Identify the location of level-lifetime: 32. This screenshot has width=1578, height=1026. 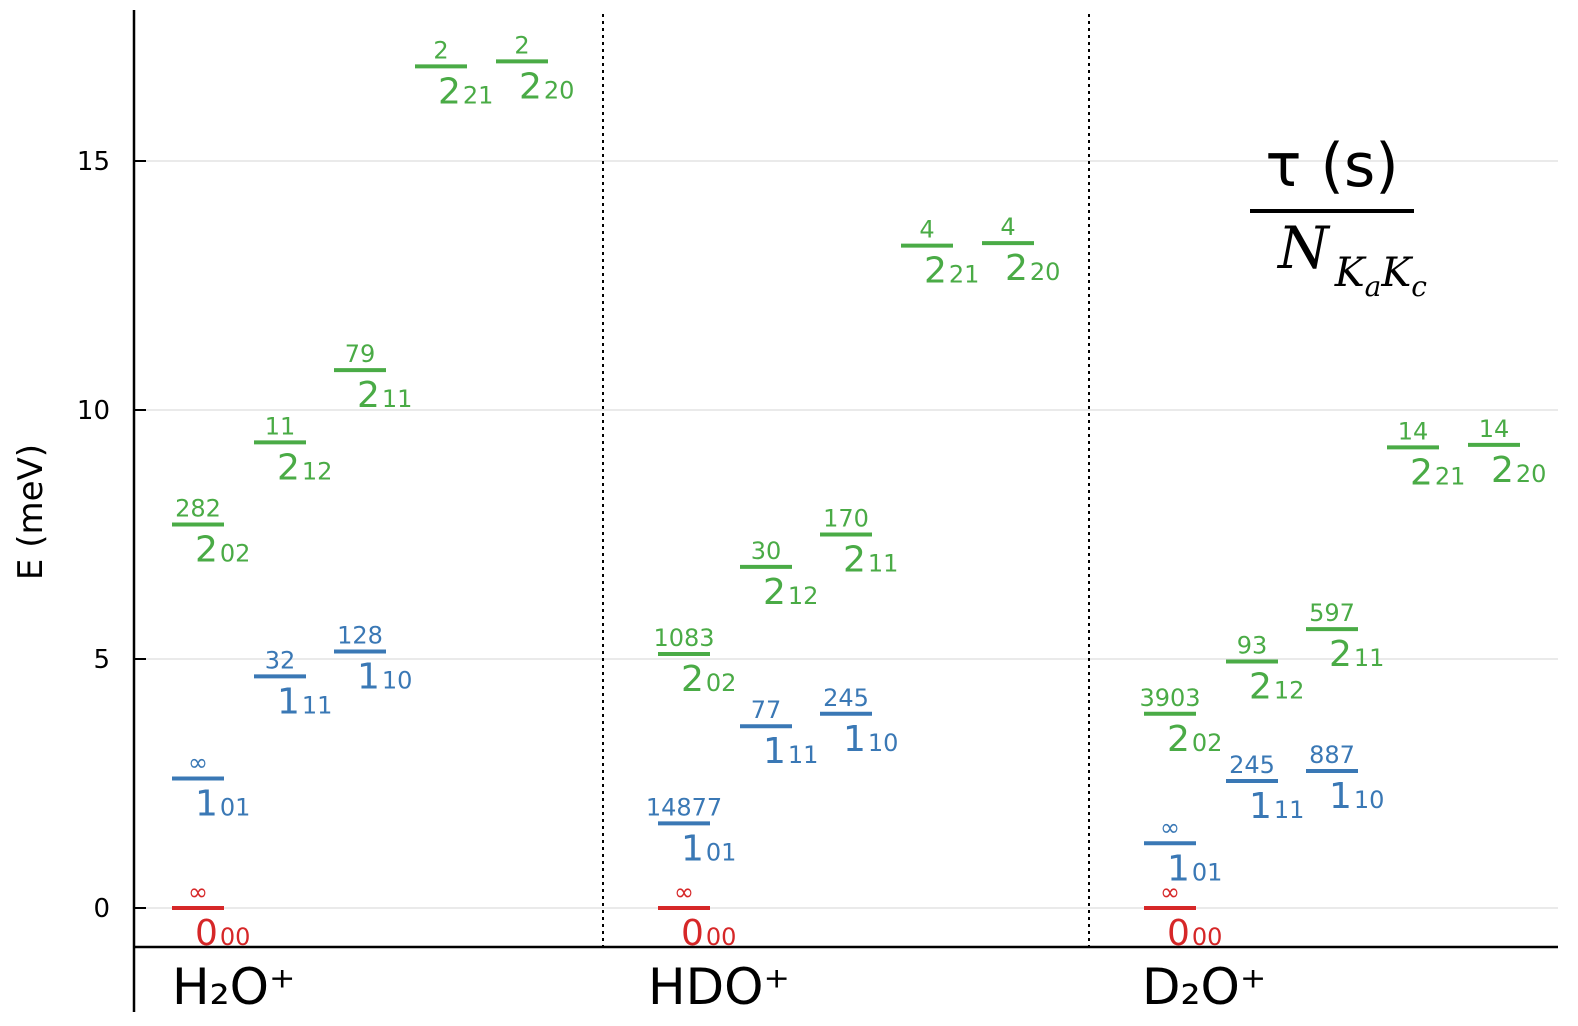
(280, 660).